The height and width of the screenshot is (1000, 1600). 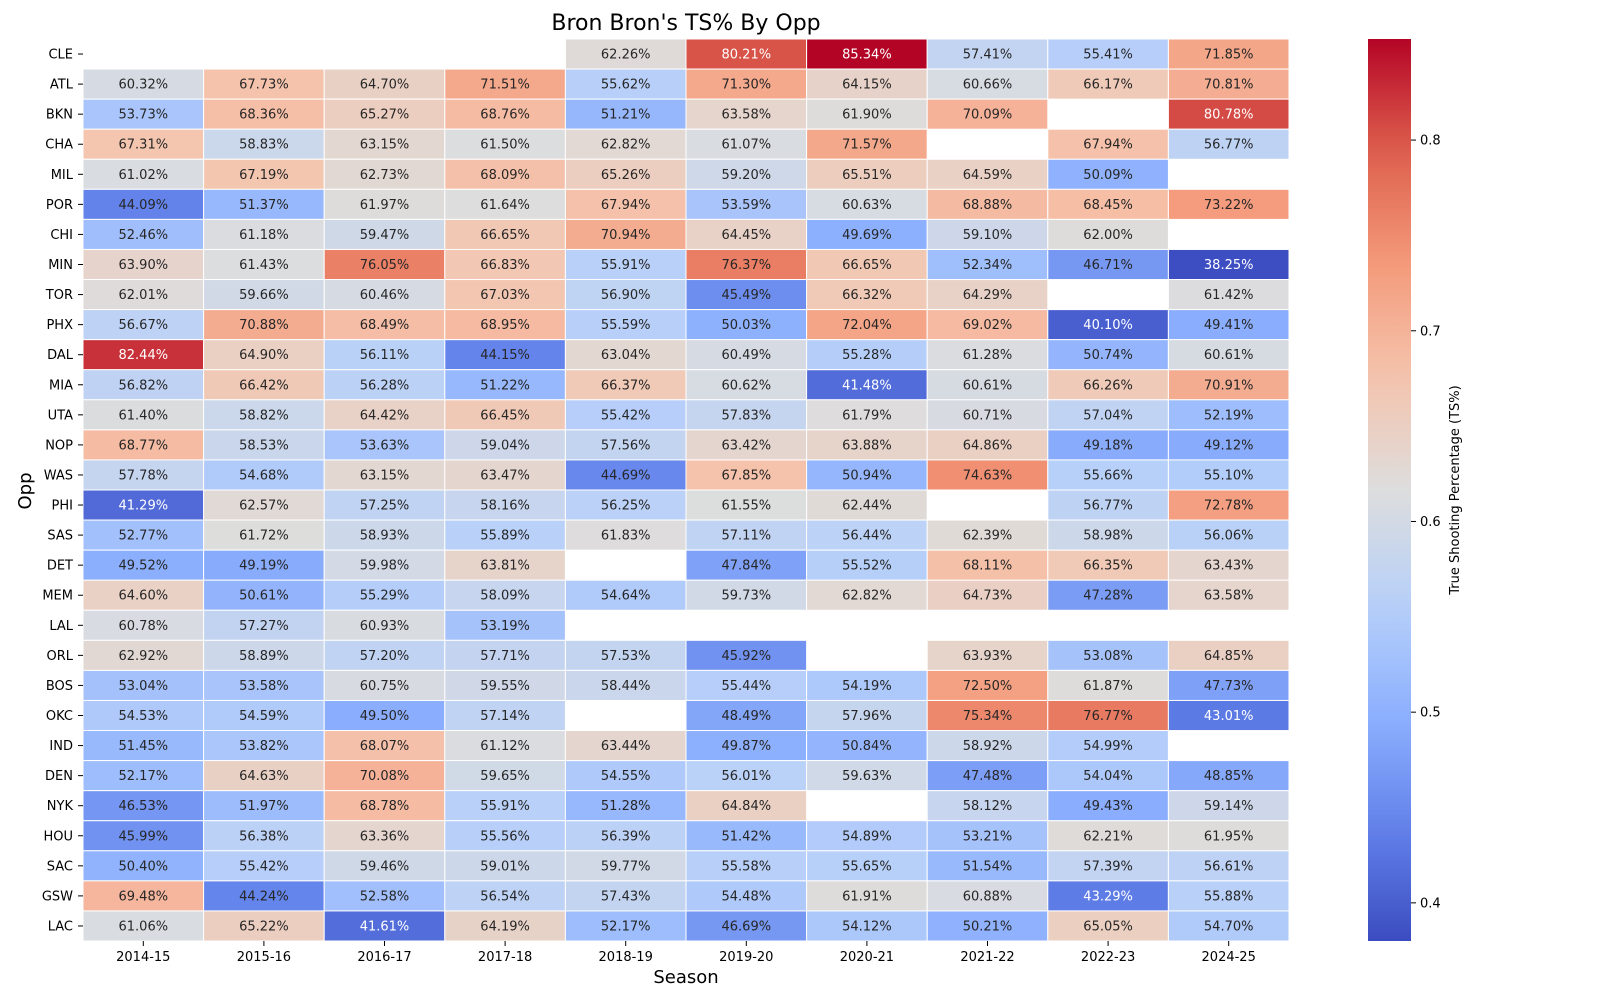 What do you see at coordinates (988, 415) in the screenshot?
I see `cell-value-label: 60.71%` at bounding box center [988, 415].